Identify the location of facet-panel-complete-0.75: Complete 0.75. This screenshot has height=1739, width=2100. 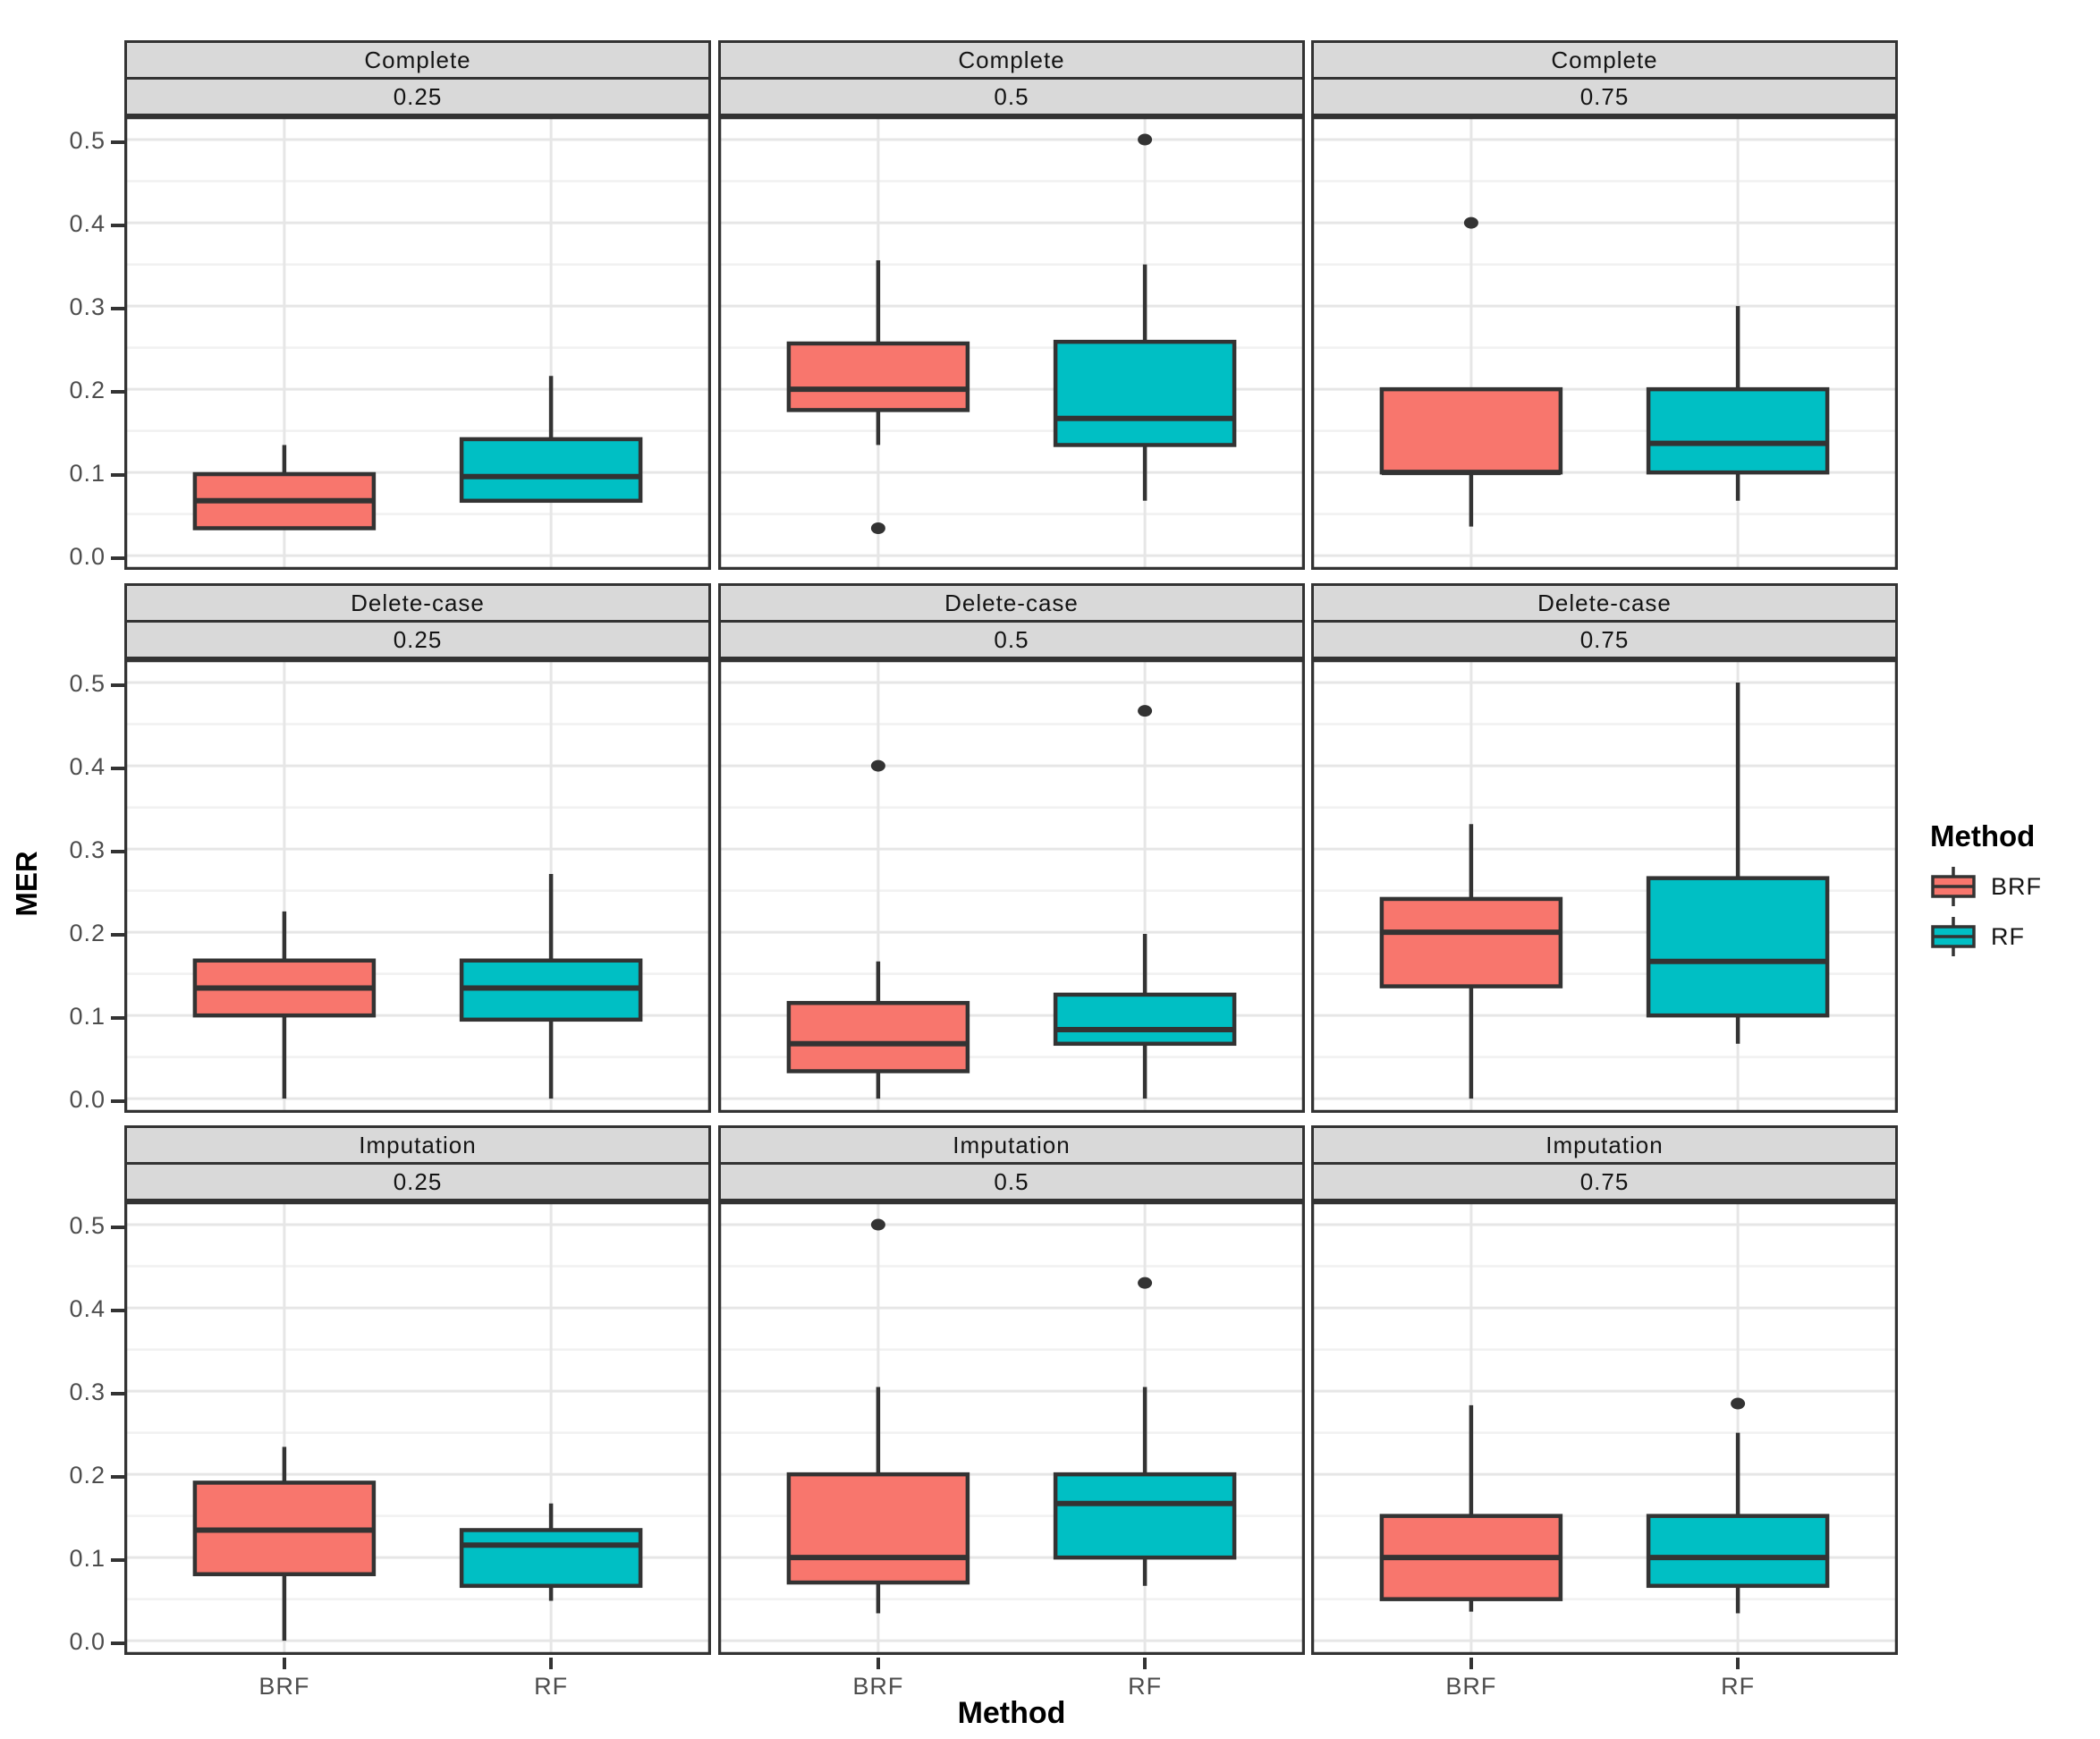
(1604, 307).